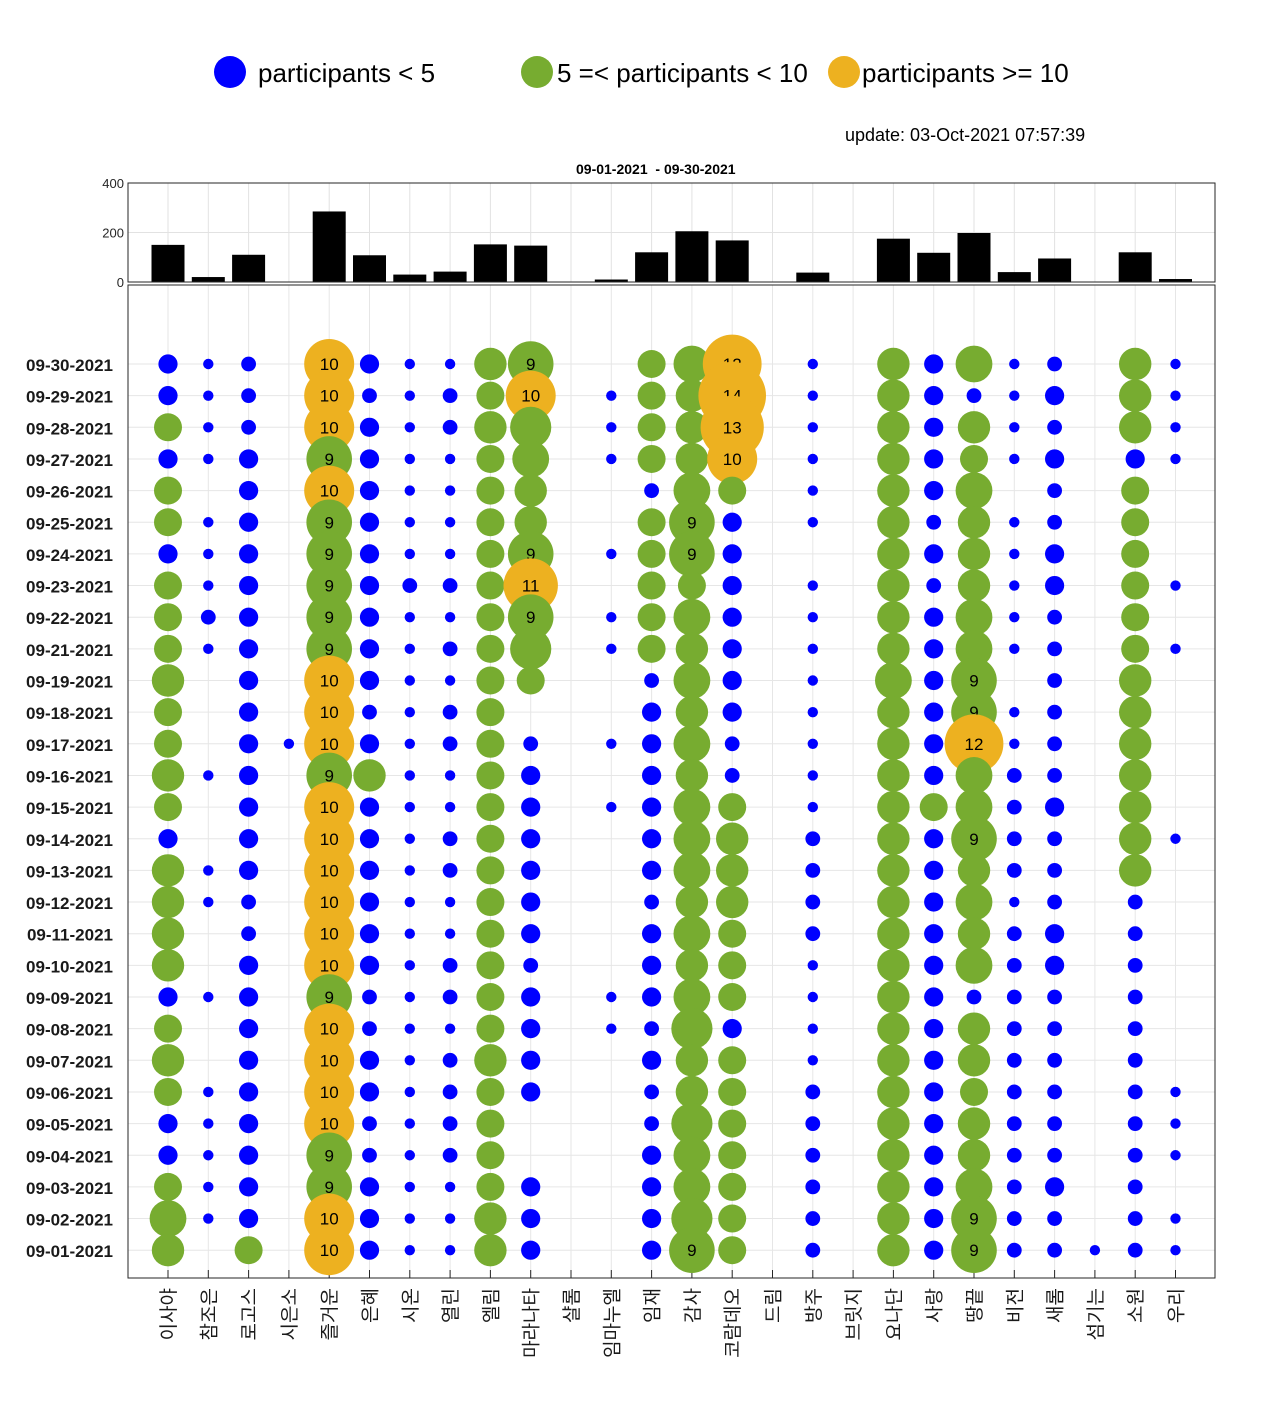  Describe the element at coordinates (531, 263) in the screenshot. I see `bar-마라나타` at that location.